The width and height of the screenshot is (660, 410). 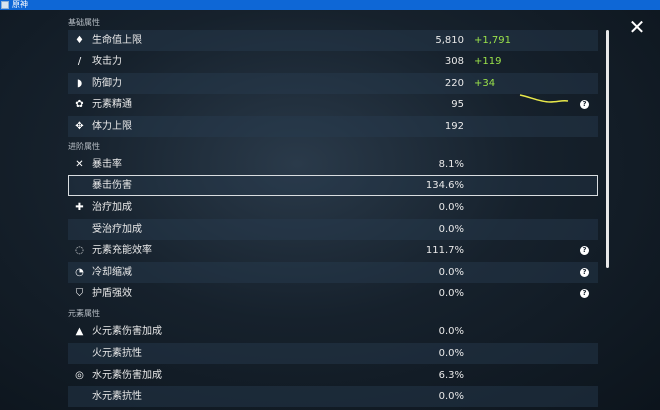 What do you see at coordinates (107, 164) in the screenshot?
I see `stat-label: 暴击率` at bounding box center [107, 164].